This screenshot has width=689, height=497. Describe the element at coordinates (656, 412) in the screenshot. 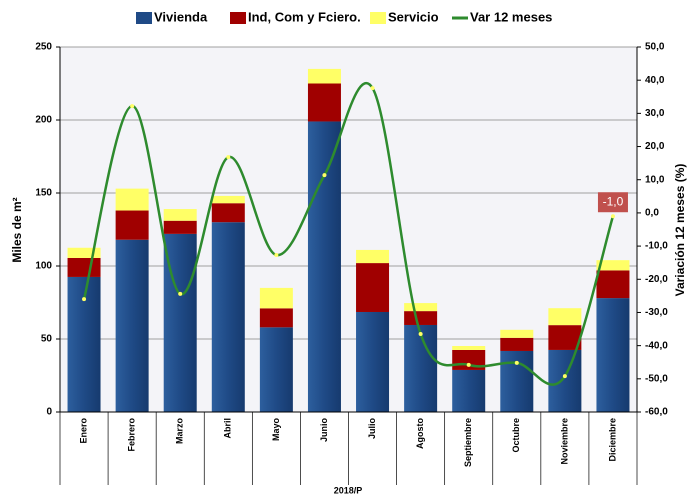

I see `y2-tick-label: -60,0` at that location.